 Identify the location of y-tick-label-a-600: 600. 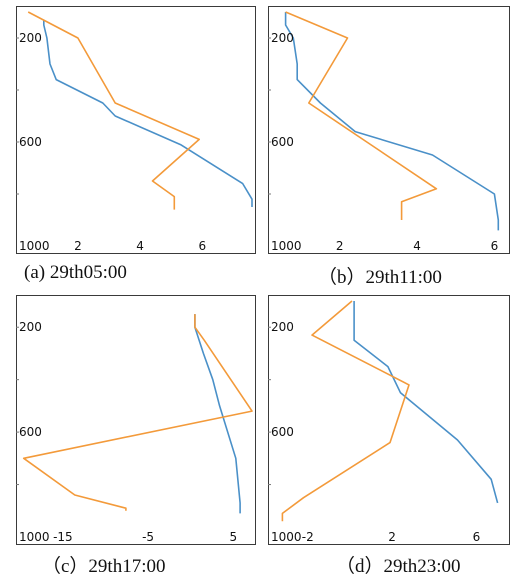
(30, 142).